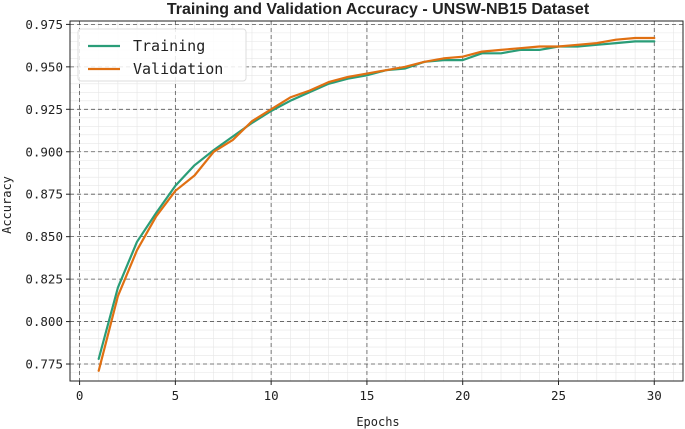 This screenshot has width=685, height=429. Describe the element at coordinates (462, 395) in the screenshot. I see `x-tick-label: 20` at that location.